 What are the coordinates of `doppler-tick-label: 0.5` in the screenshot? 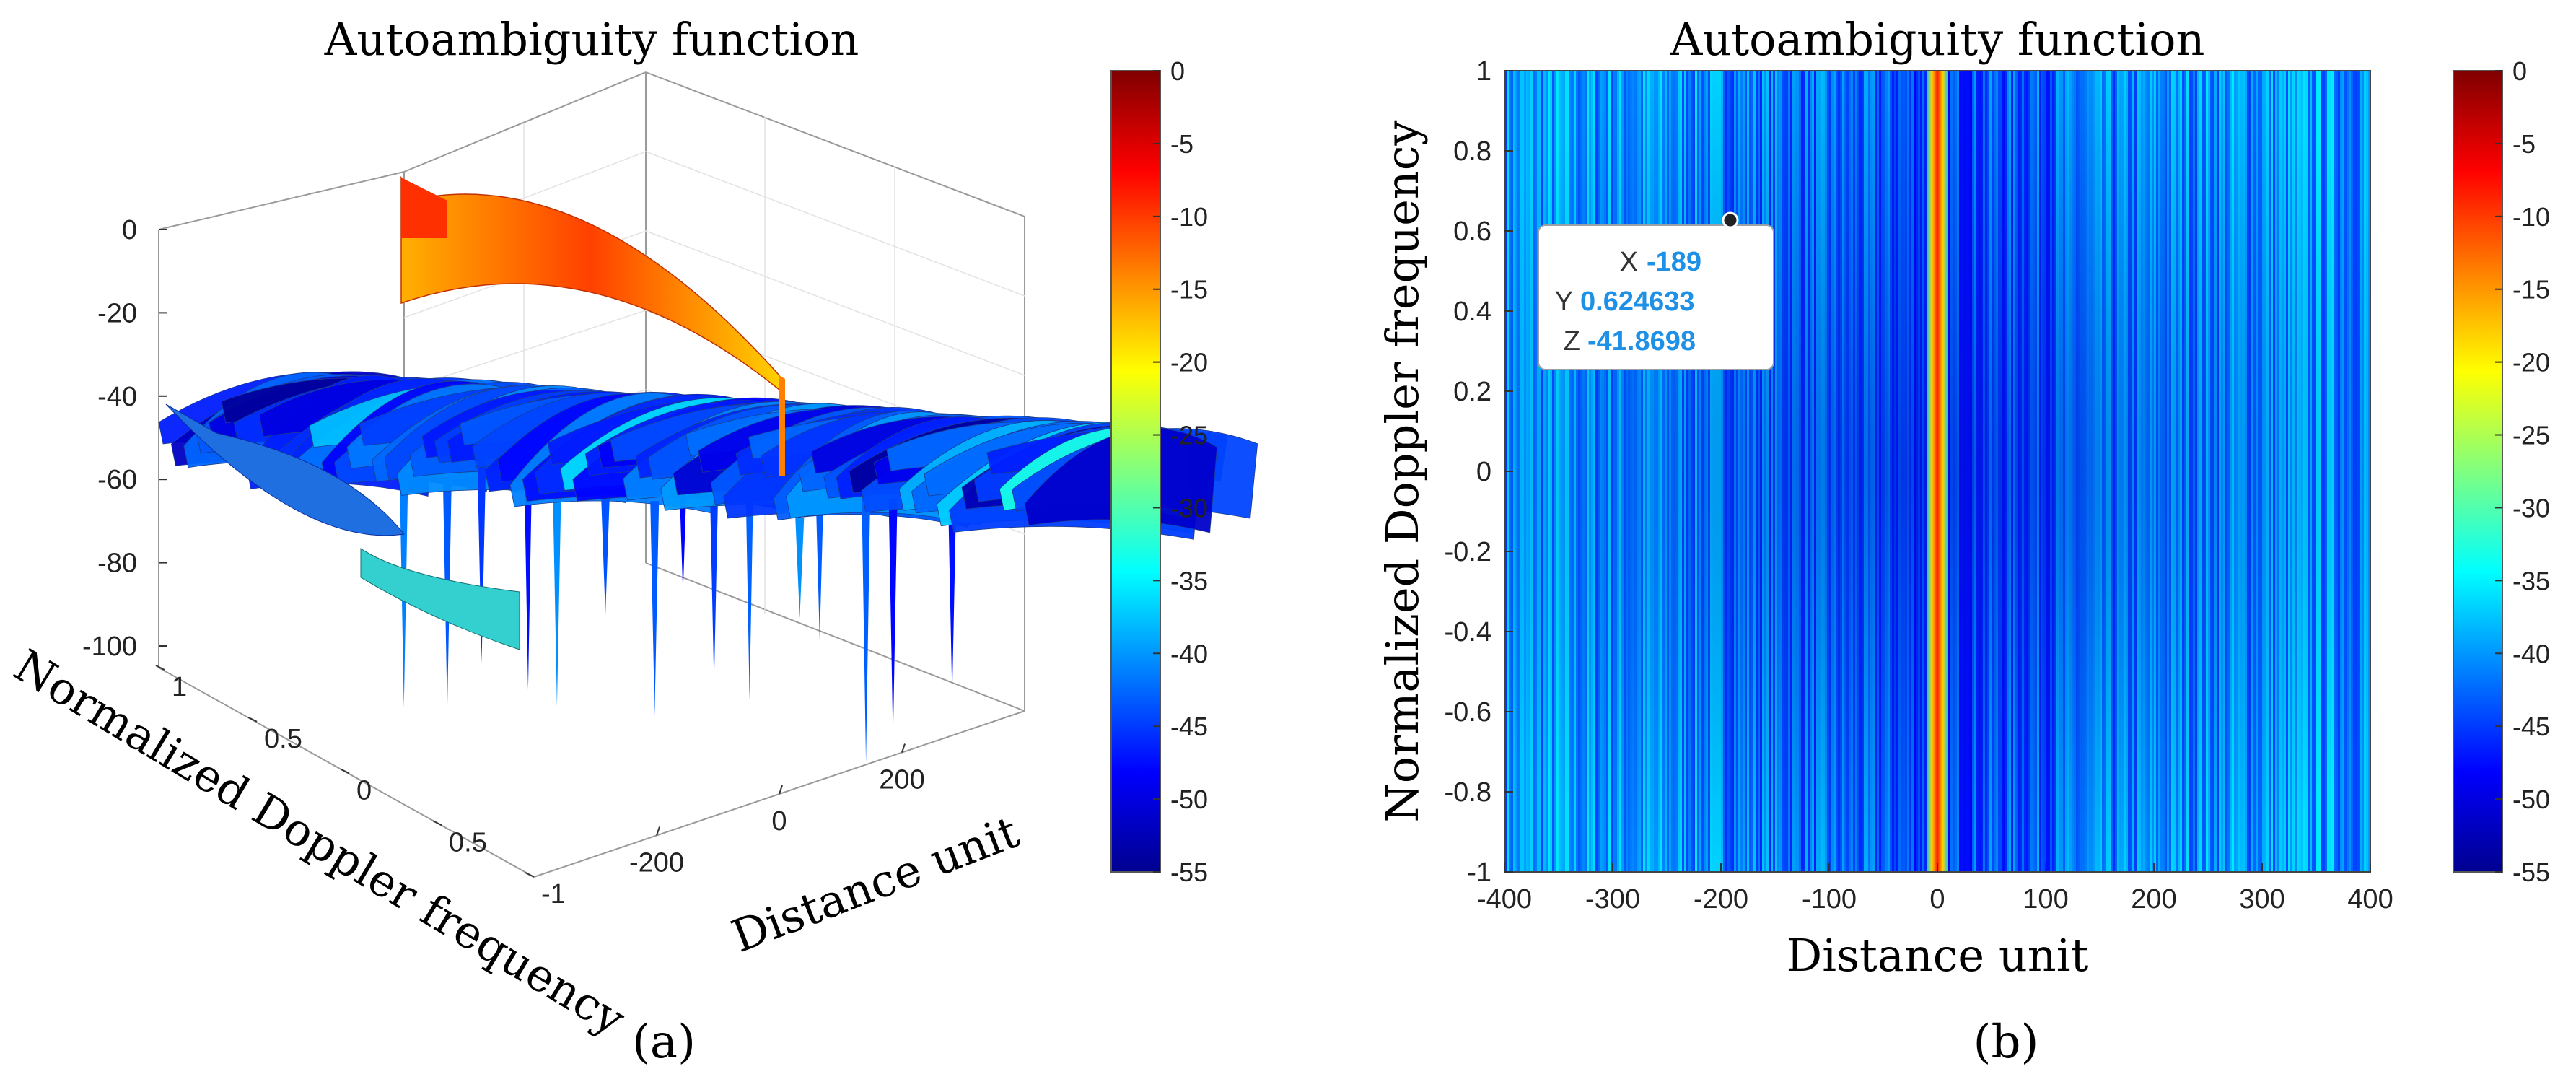 It's located at (283, 739).